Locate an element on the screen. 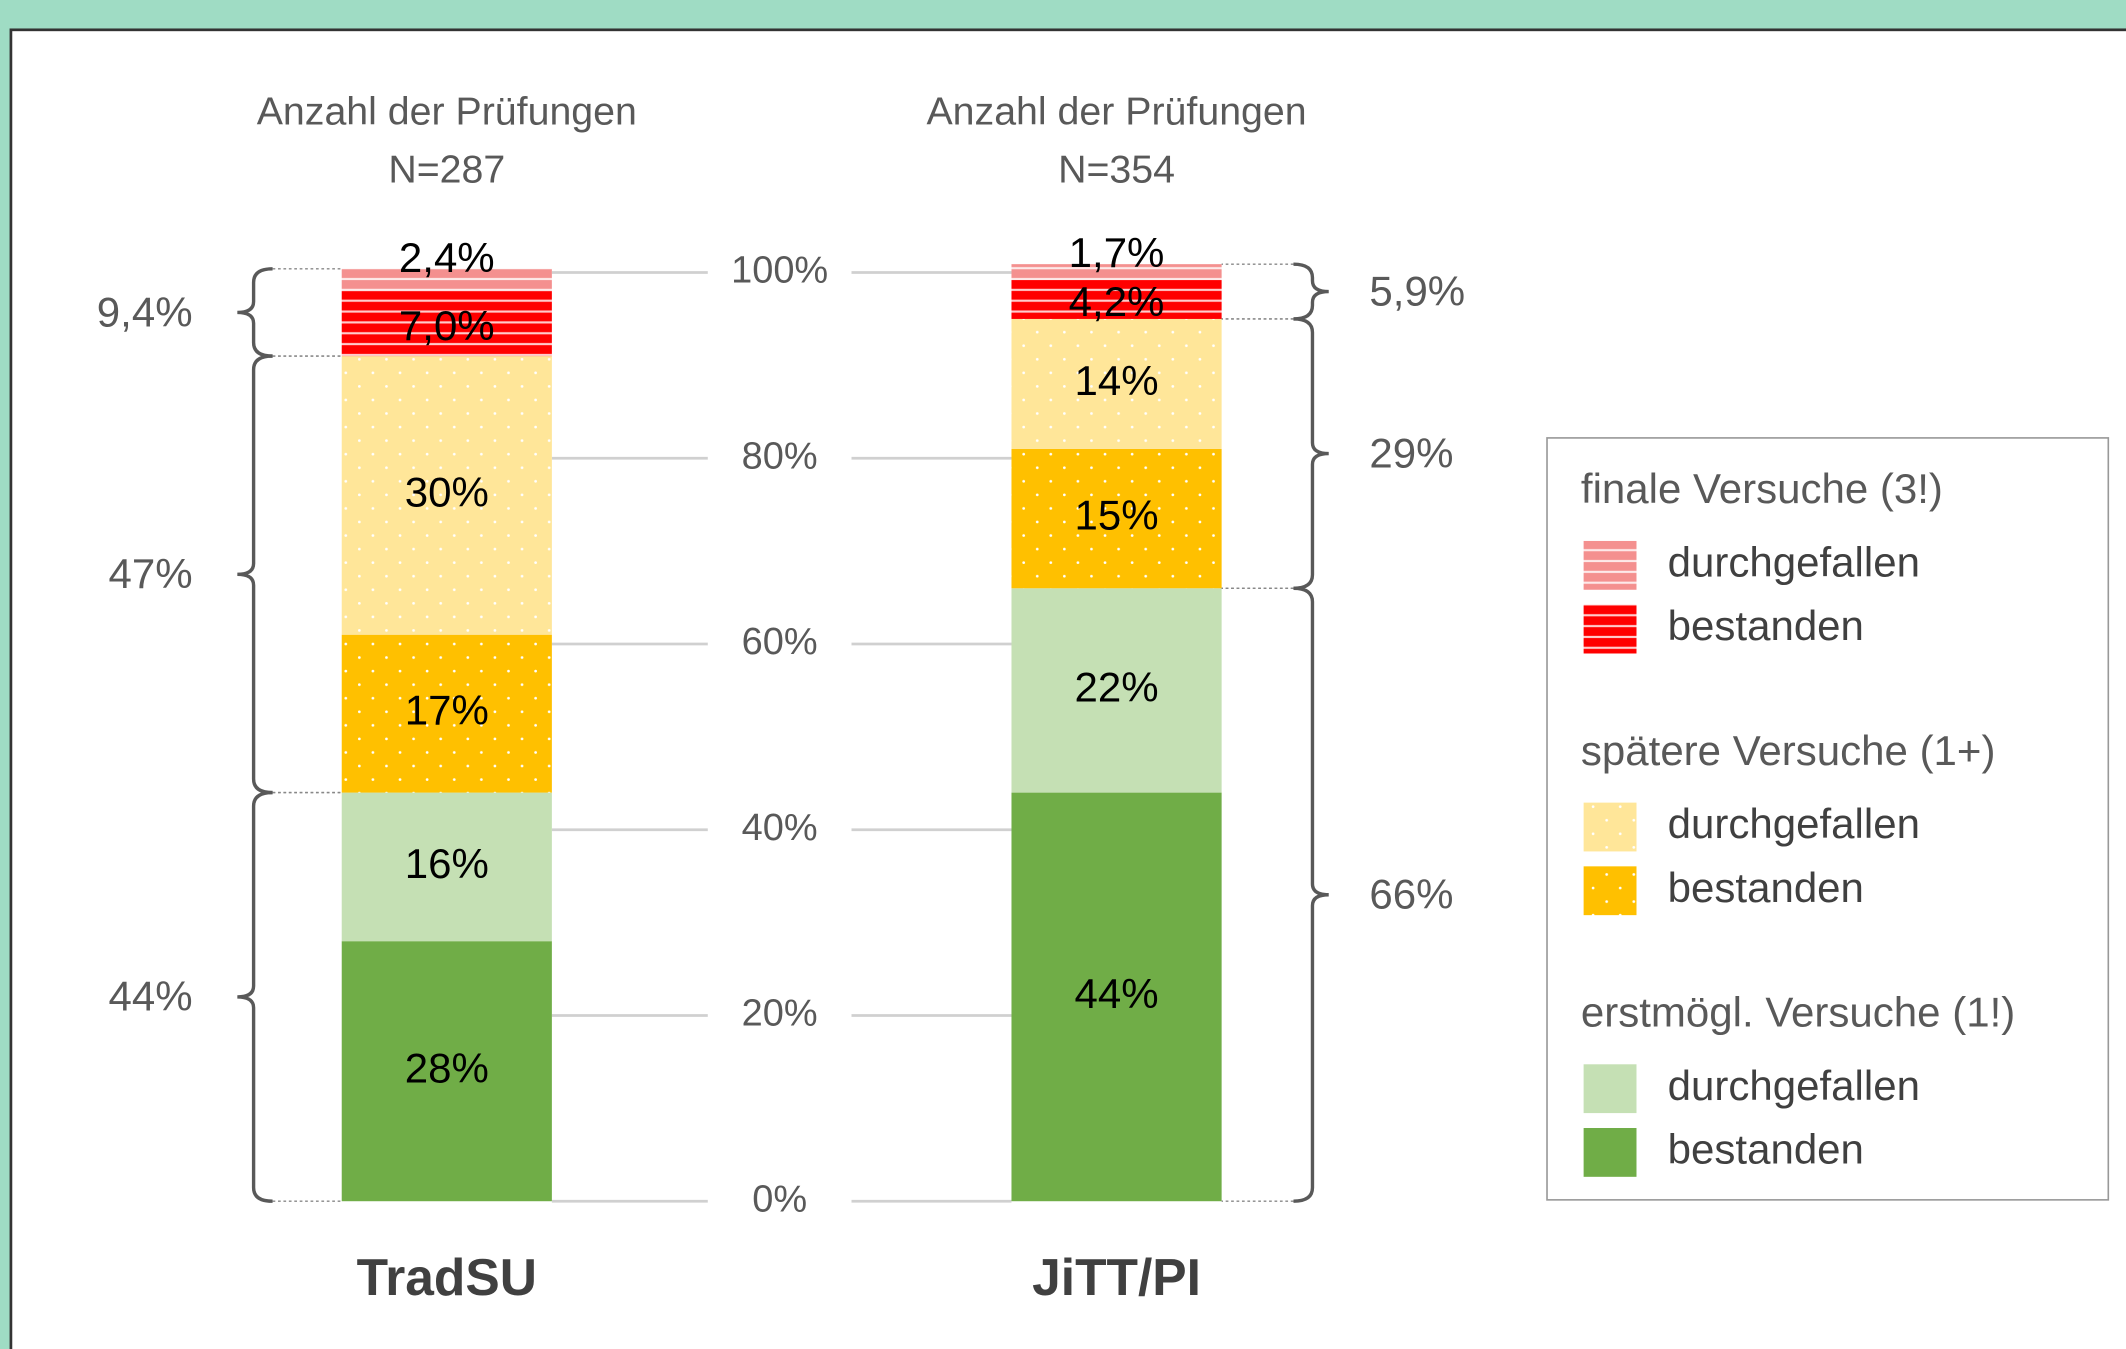  value-label: 15% is located at coordinates (1117, 515).